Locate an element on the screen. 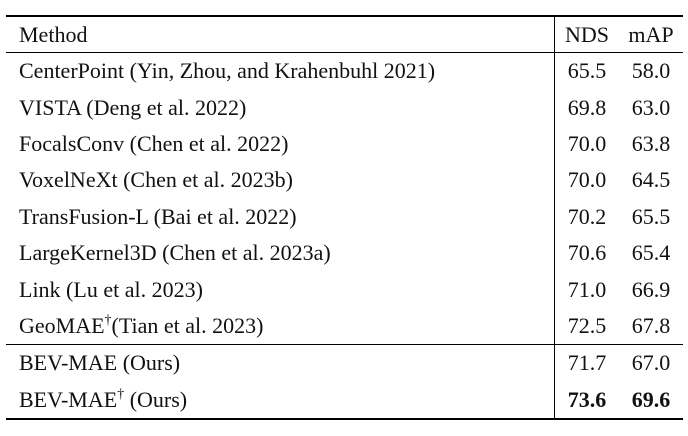 This screenshot has width=688, height=436. map-cell: 65.5 is located at coordinates (651, 216).